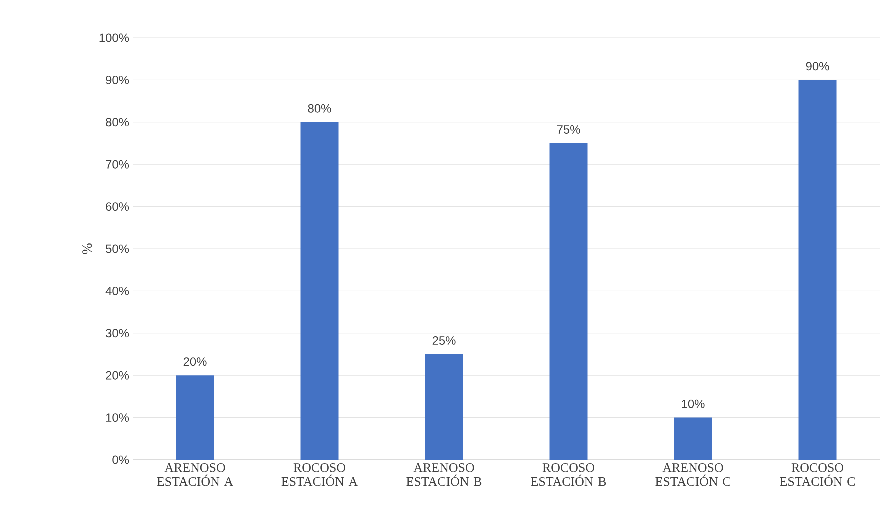  I want to click on y-tick-label: 30%, so click(118, 333).